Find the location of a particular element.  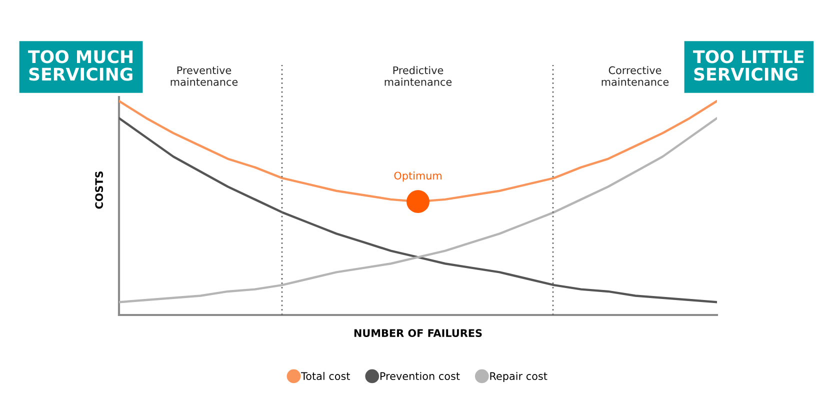

text: Predictive maintenance is located at coordinates (418, 76).